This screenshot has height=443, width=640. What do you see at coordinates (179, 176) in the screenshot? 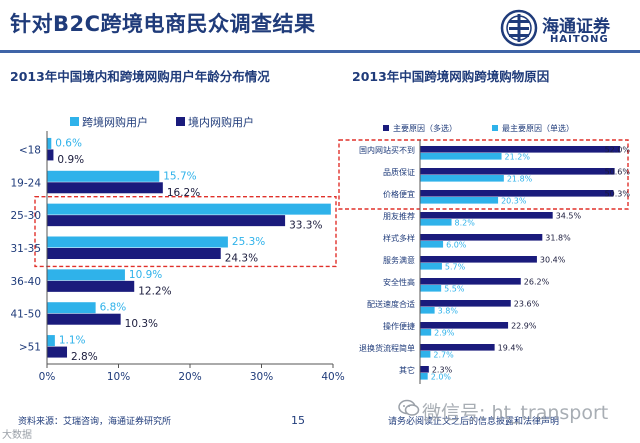
I see `left-value-label: 15.7%` at bounding box center [179, 176].